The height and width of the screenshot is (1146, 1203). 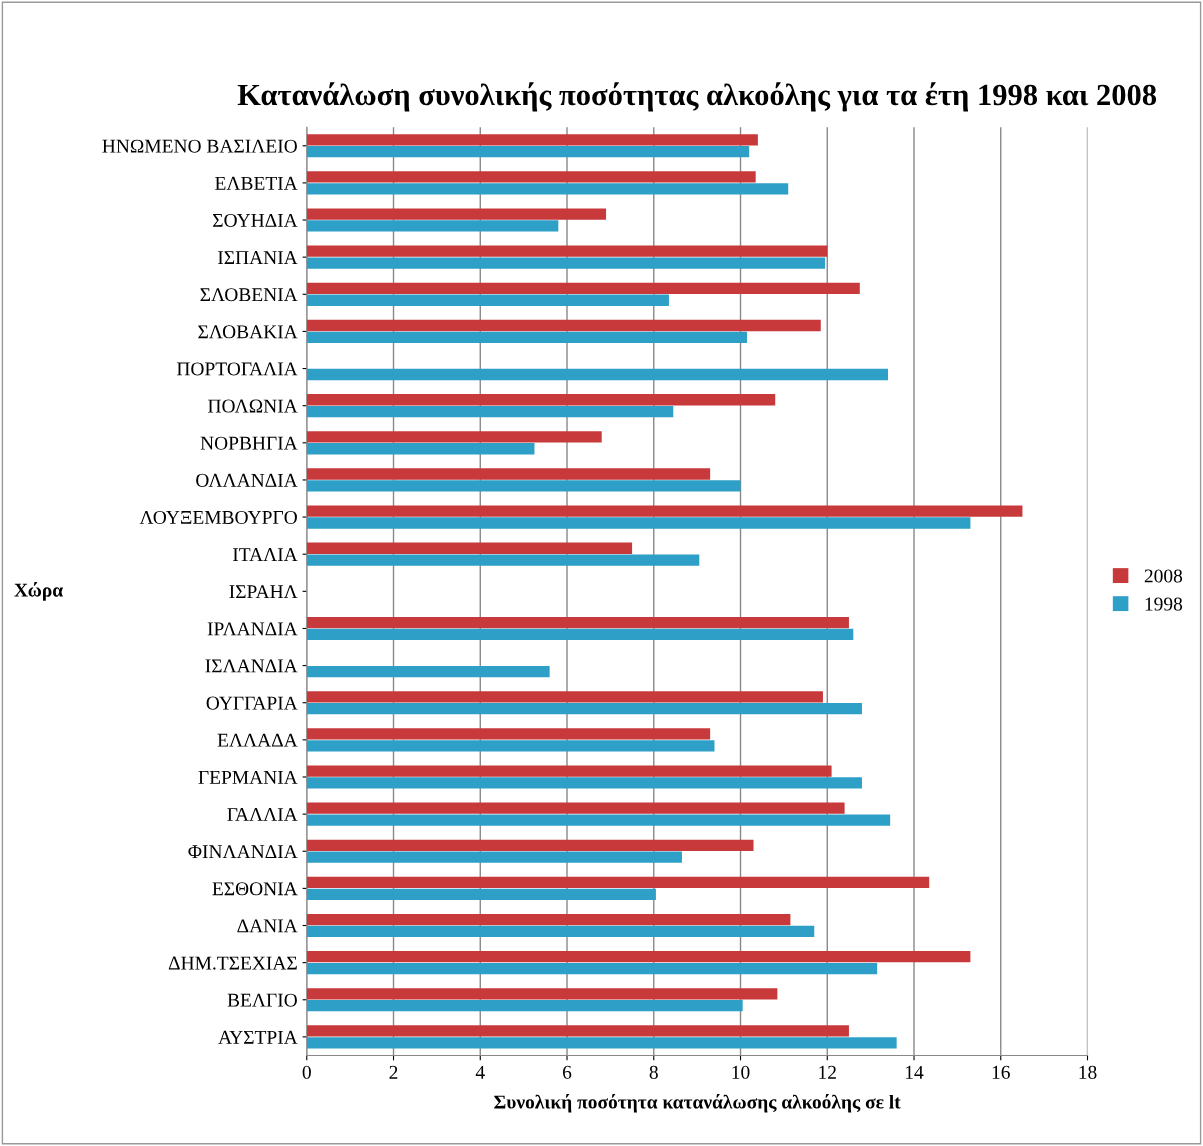 I want to click on y-tick-label: ΓΑΛΛΙΑ, so click(x=262, y=814).